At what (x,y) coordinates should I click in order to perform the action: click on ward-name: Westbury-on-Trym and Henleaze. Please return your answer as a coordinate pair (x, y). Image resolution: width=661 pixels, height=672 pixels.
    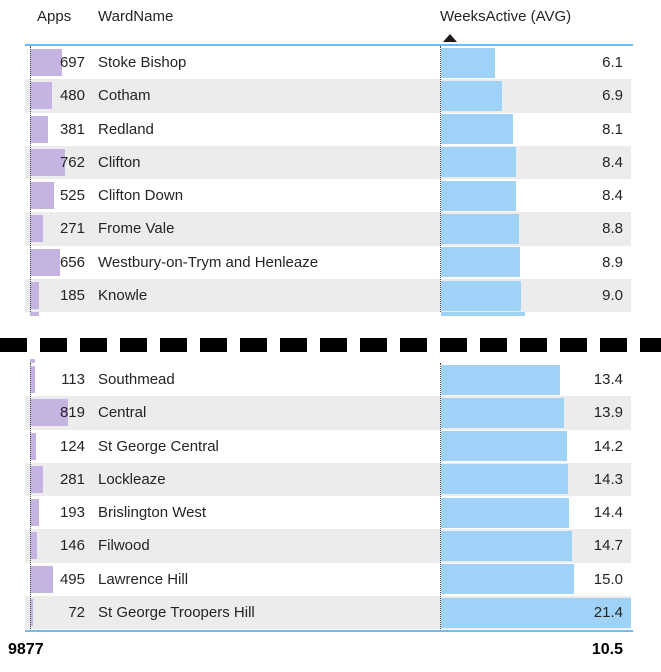
    Looking at the image, I should click on (208, 262).